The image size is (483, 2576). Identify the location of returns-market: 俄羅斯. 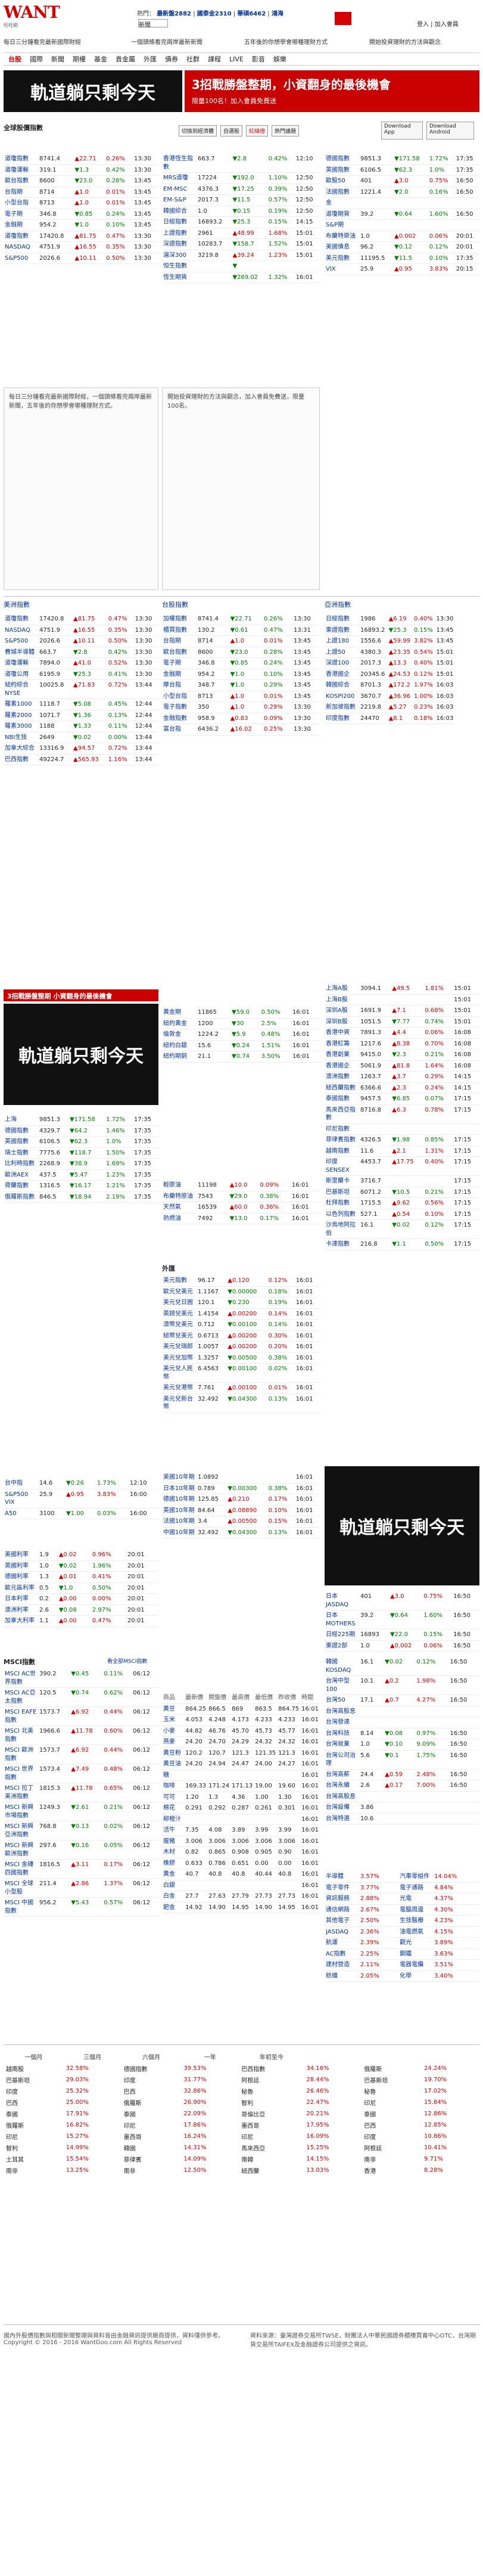
(373, 2070).